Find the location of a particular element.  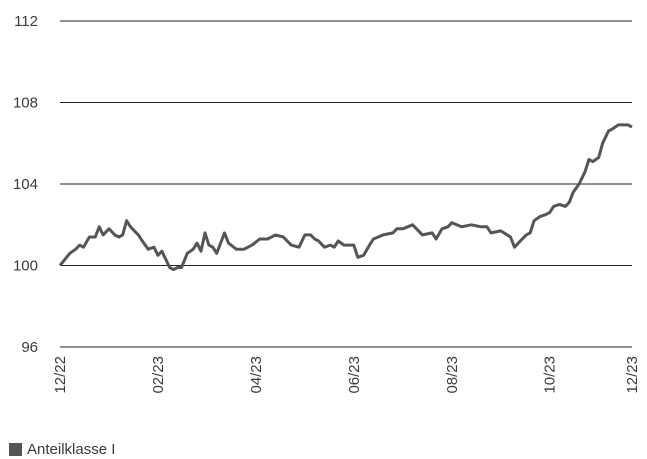

legend-swatch is located at coordinates (15, 449).